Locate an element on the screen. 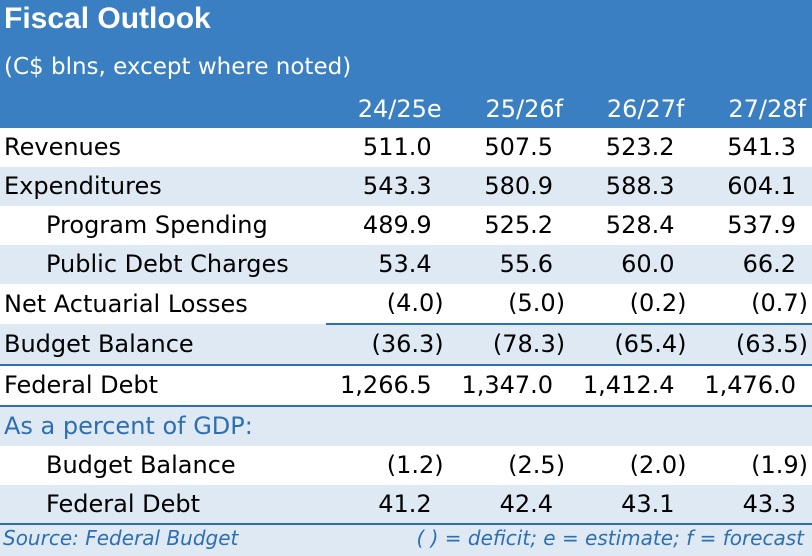  header-row: 24/25e 25/26f 26/27f 27/28f is located at coordinates (406, 109).